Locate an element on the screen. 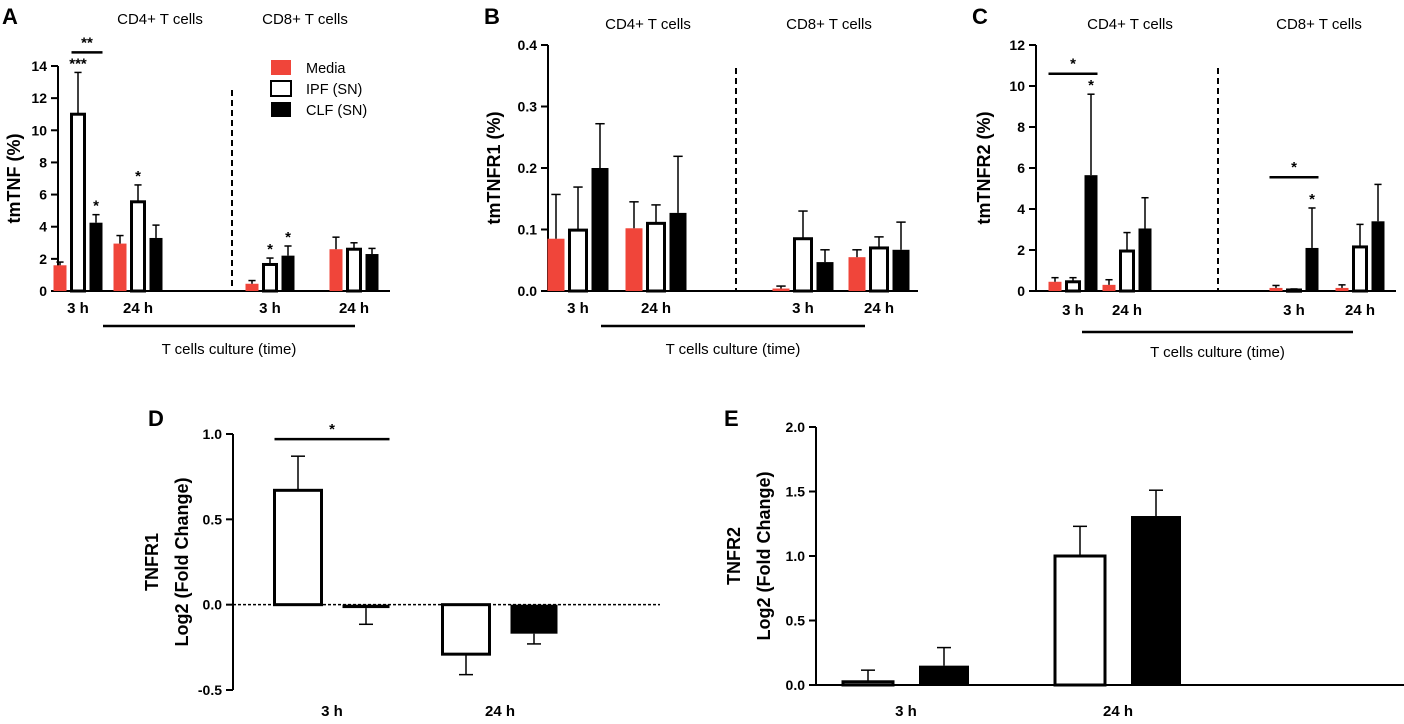 The height and width of the screenshot is (724, 1404). panel-a-y-tick-label: 4 is located at coordinates (43, 227).